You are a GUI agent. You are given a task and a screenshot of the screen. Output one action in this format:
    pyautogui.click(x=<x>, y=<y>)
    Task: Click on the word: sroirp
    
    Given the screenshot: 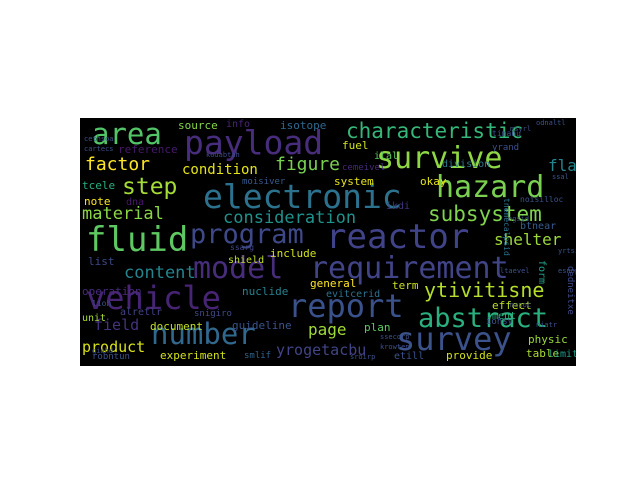 What is the action you would take?
    pyautogui.click(x=363, y=357)
    